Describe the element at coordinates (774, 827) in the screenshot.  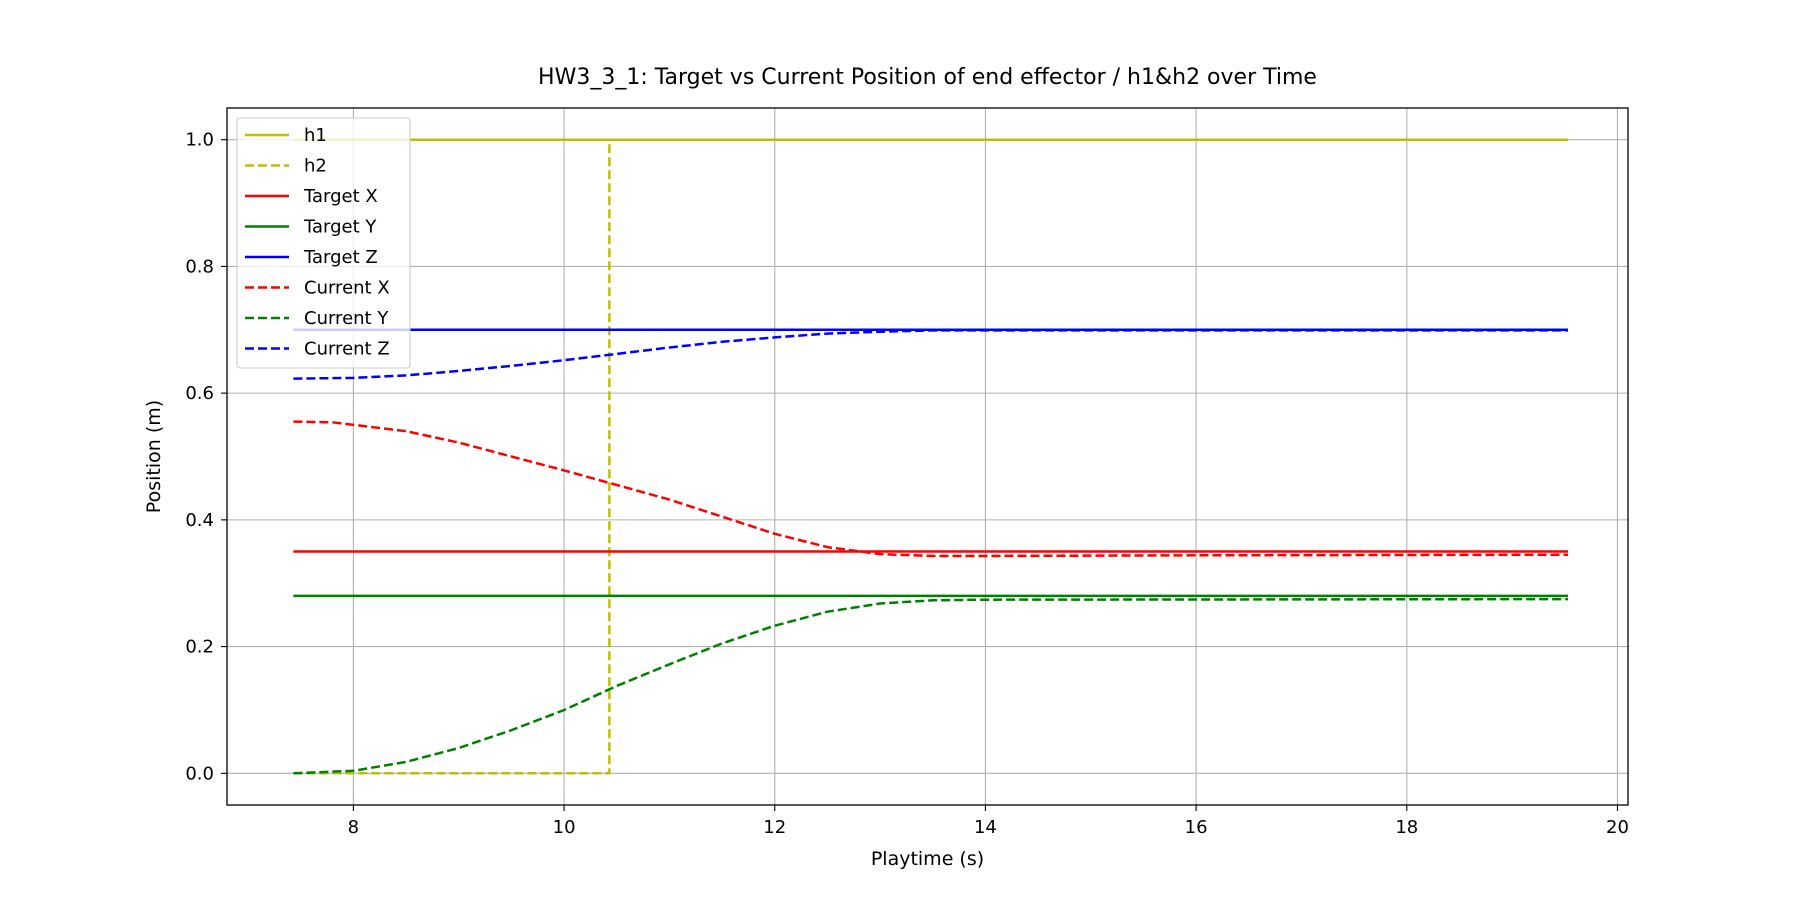
I see `x-tick-label: 12` at that location.